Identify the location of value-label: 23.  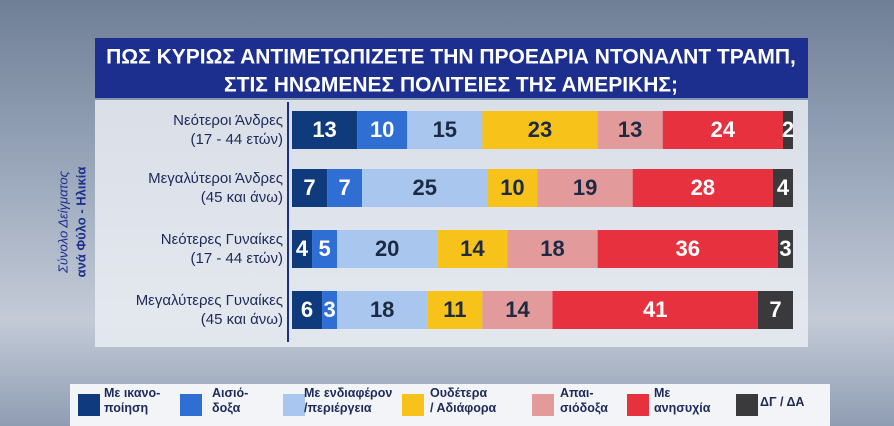
(540, 129).